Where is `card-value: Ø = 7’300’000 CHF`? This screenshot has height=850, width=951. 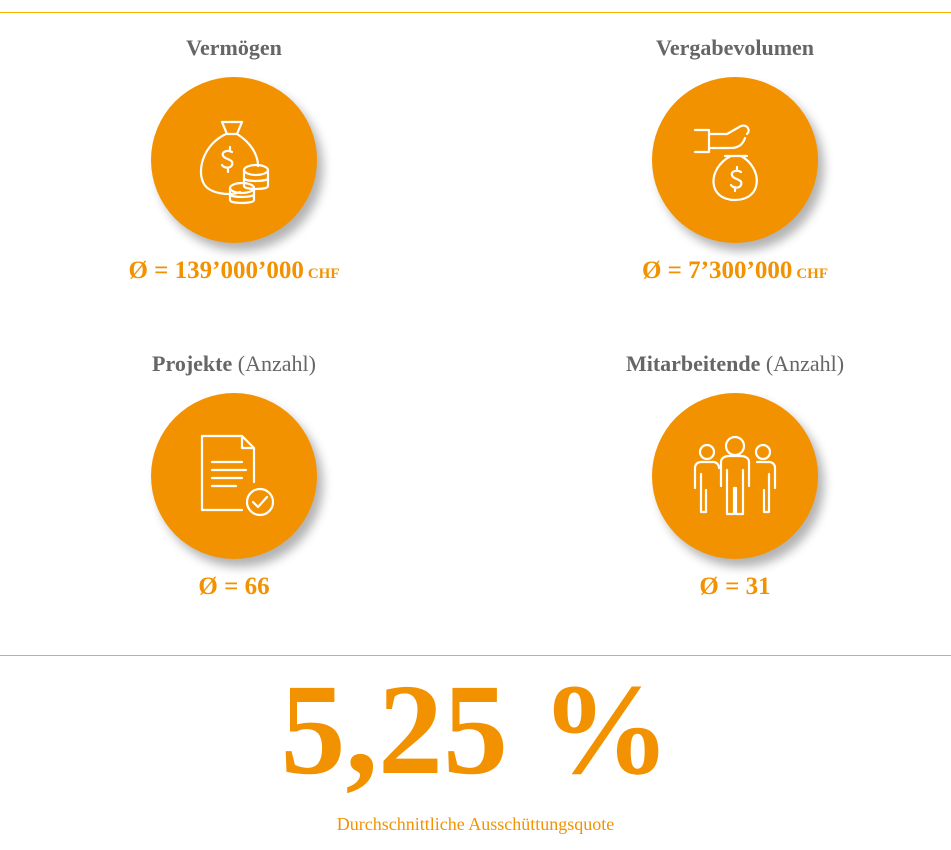 card-value: Ø = 7’300’000 CHF is located at coordinates (735, 271).